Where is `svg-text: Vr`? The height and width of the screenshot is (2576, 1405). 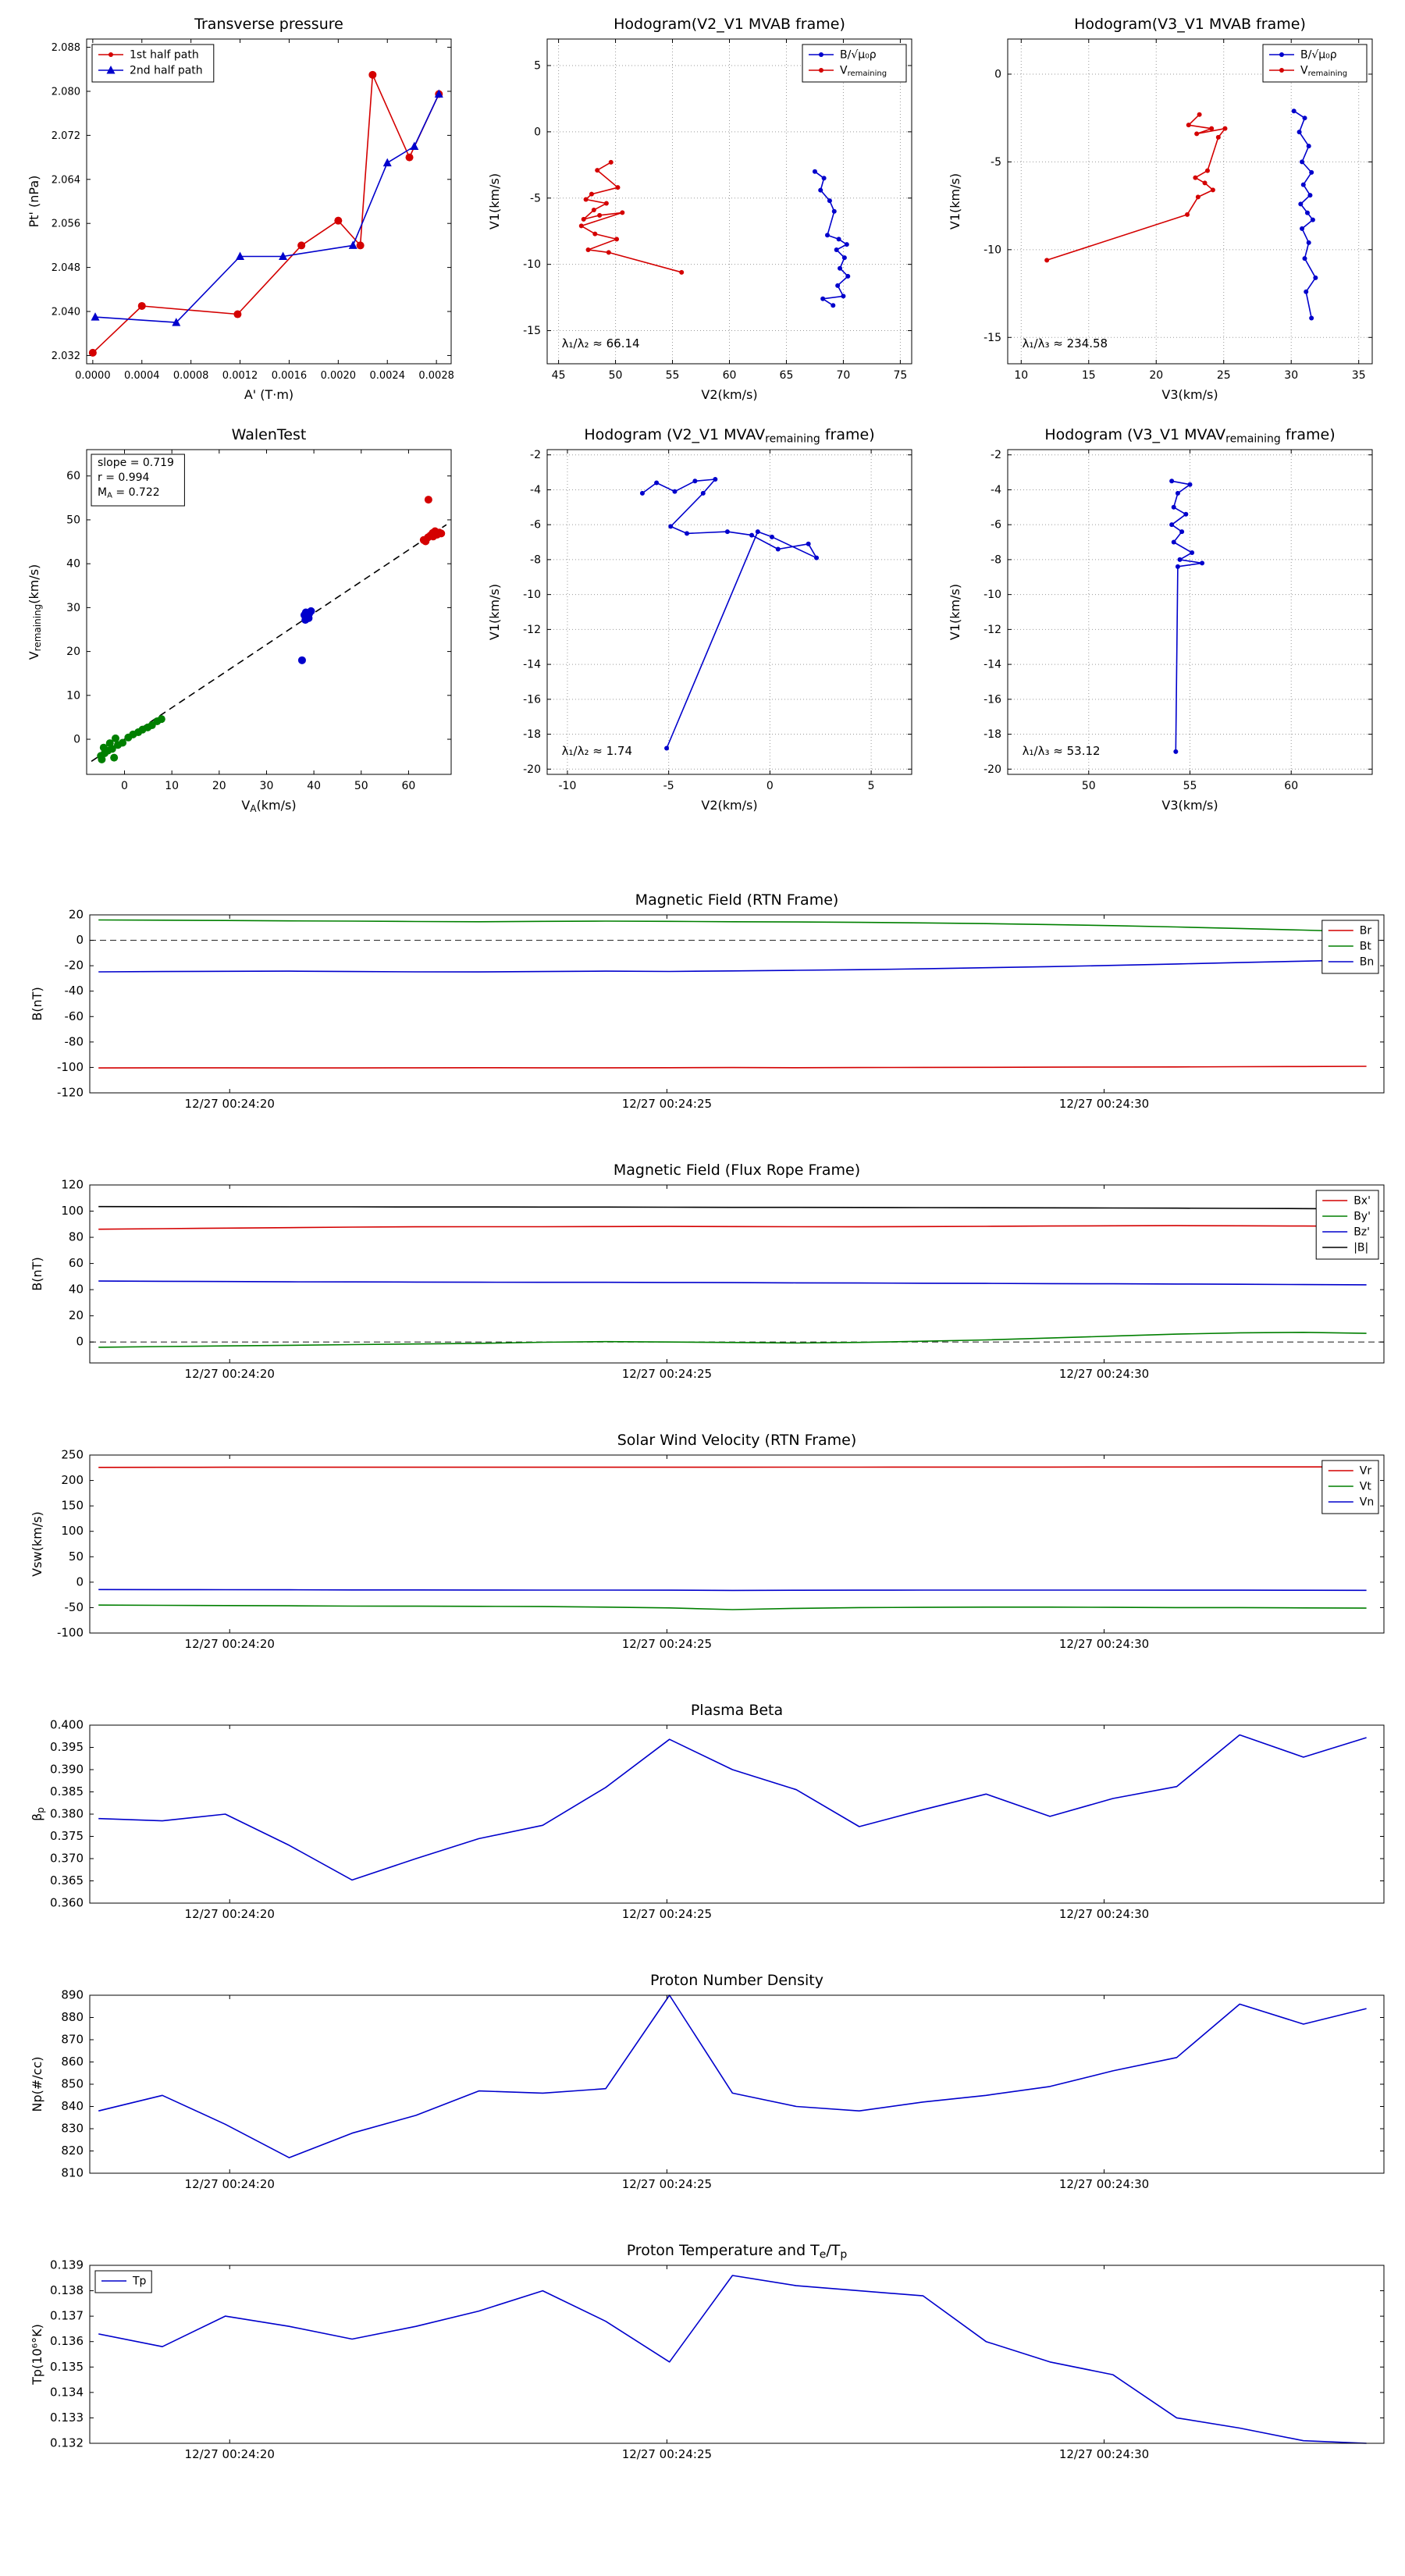
svg-text: Vr is located at coordinates (1366, 1471).